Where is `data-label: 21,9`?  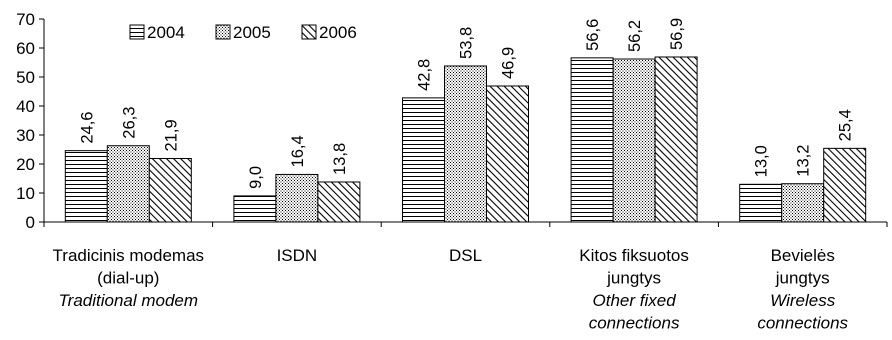 data-label: 21,9 is located at coordinates (171, 135).